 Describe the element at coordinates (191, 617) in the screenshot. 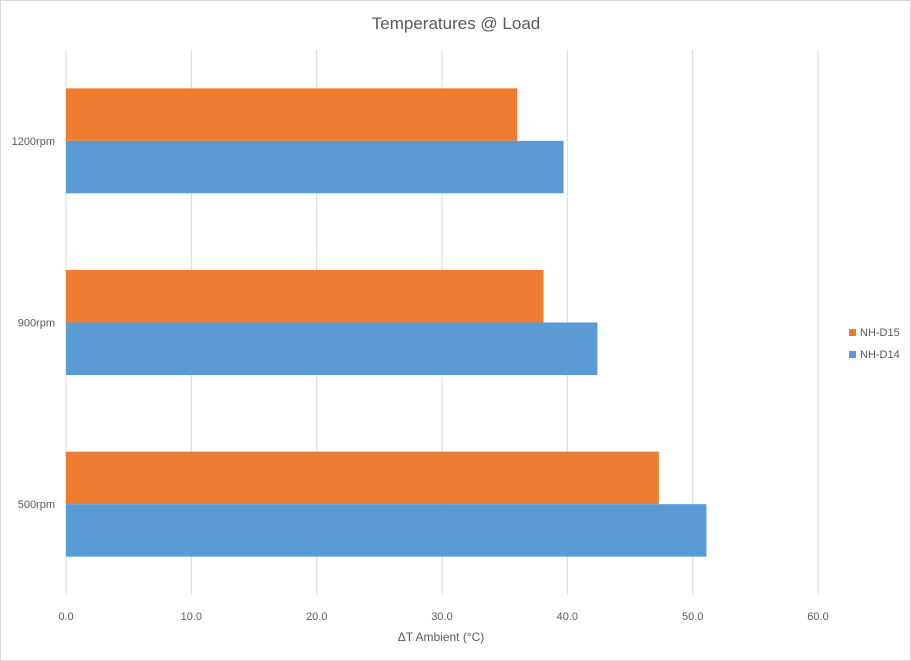

I see `x-tick-label: 10.0` at that location.